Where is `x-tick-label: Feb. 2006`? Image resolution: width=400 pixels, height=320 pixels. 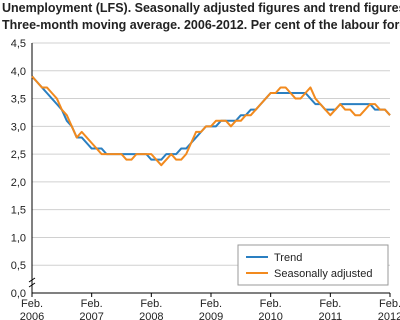
x-tick-label: Feb. 2006 is located at coordinates (32, 309).